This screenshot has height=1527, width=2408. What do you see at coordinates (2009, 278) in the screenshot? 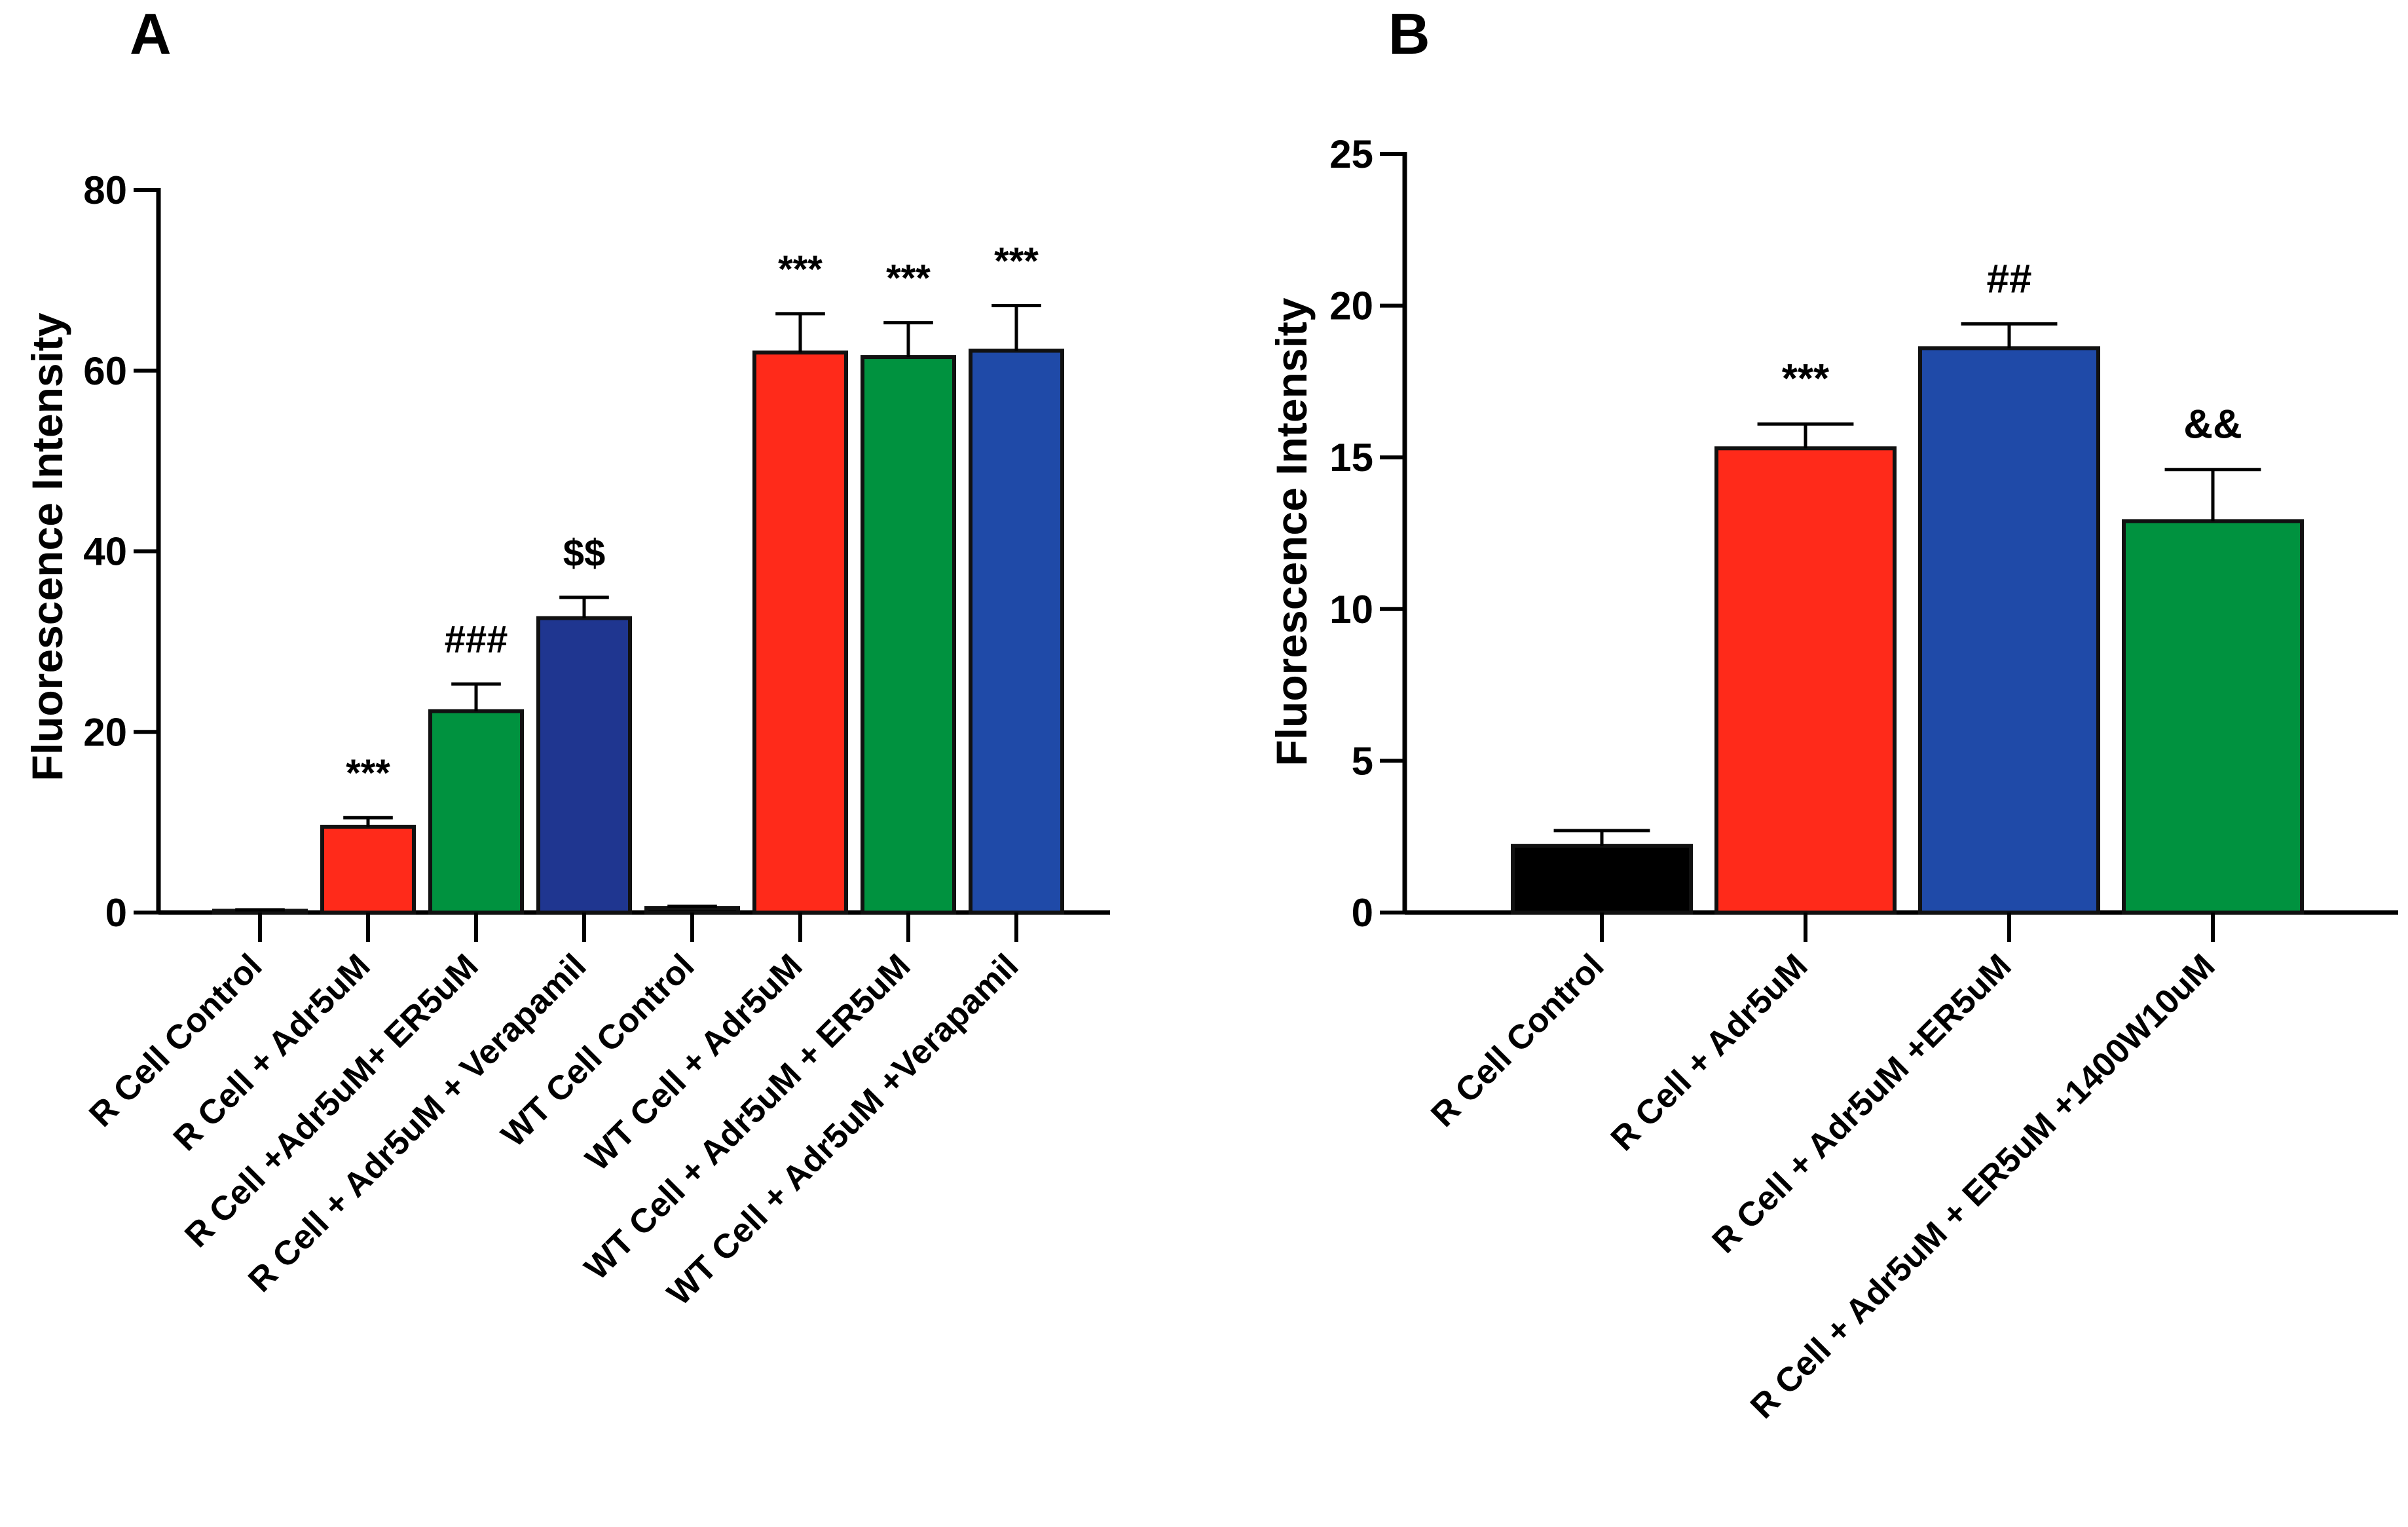
I see `significance-label-b: ##` at bounding box center [2009, 278].